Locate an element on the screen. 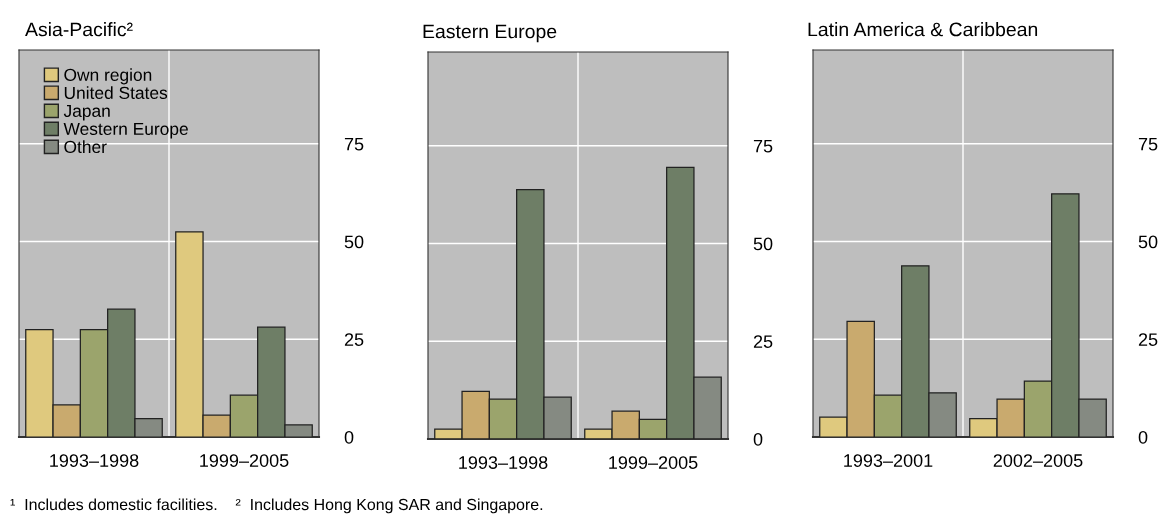 The image size is (1162, 520). legend-label: Japan is located at coordinates (86, 112).